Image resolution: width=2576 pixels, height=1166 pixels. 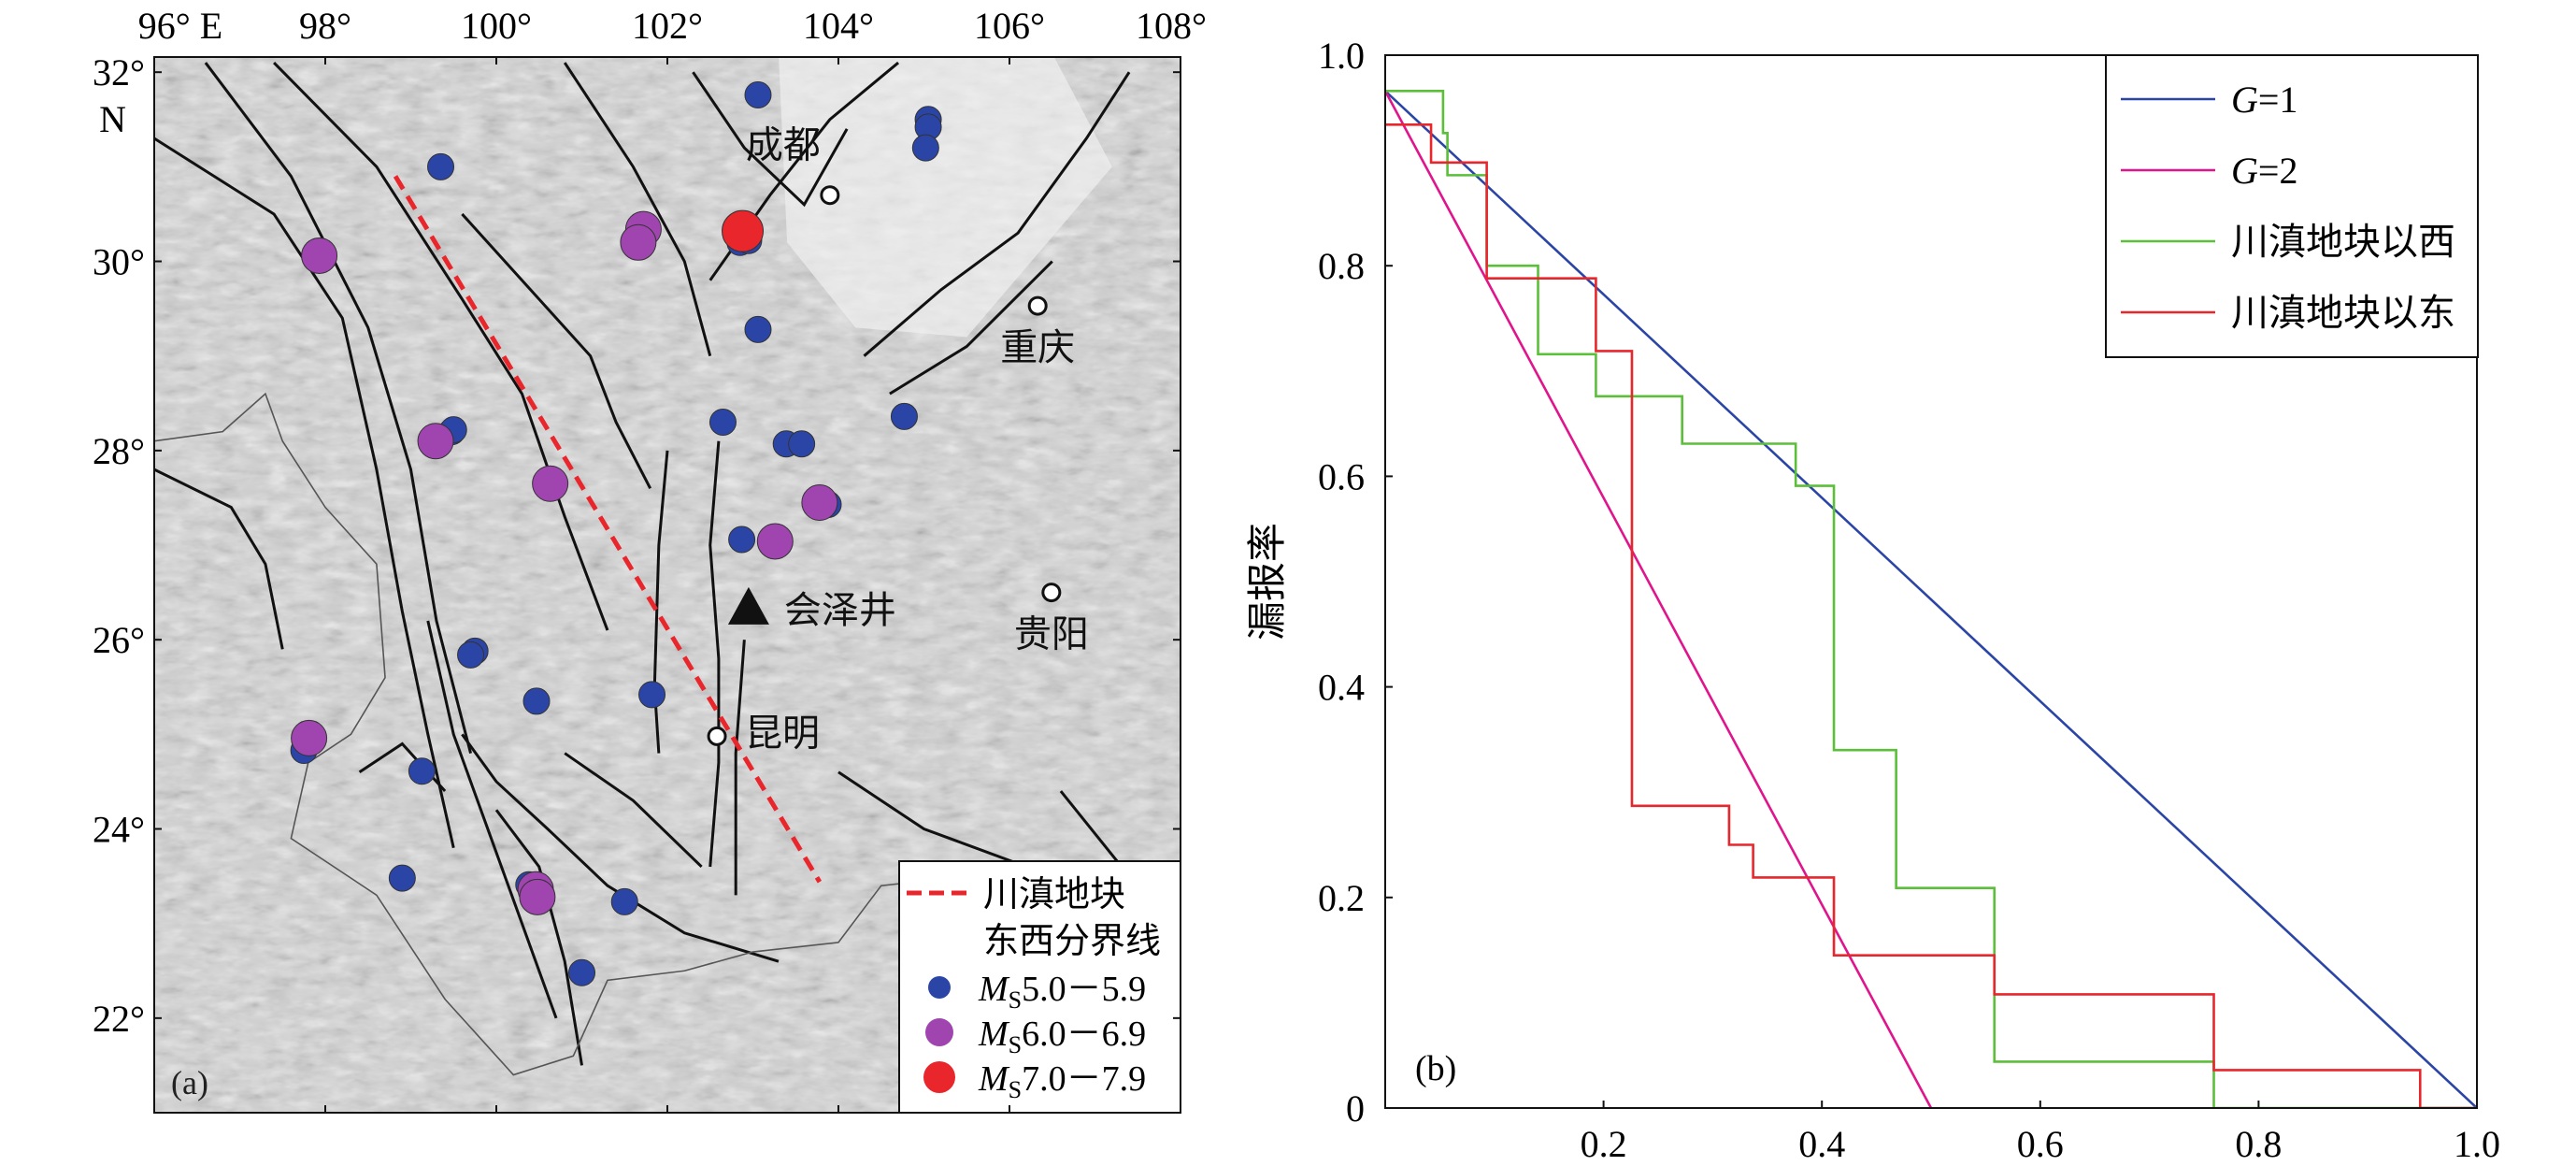 What do you see at coordinates (1341, 688) in the screenshot?
I see `y-tick-label: 0.4` at bounding box center [1341, 688].